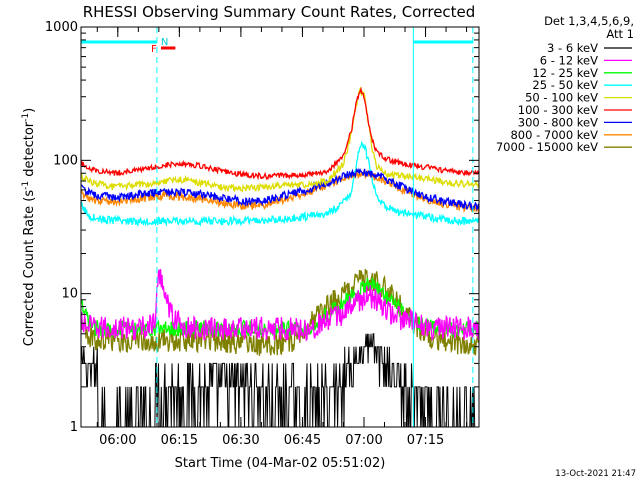 The height and width of the screenshot is (480, 640). Describe the element at coordinates (558, 122) in the screenshot. I see `legend-label-6: 300 - 800 keV` at that location.